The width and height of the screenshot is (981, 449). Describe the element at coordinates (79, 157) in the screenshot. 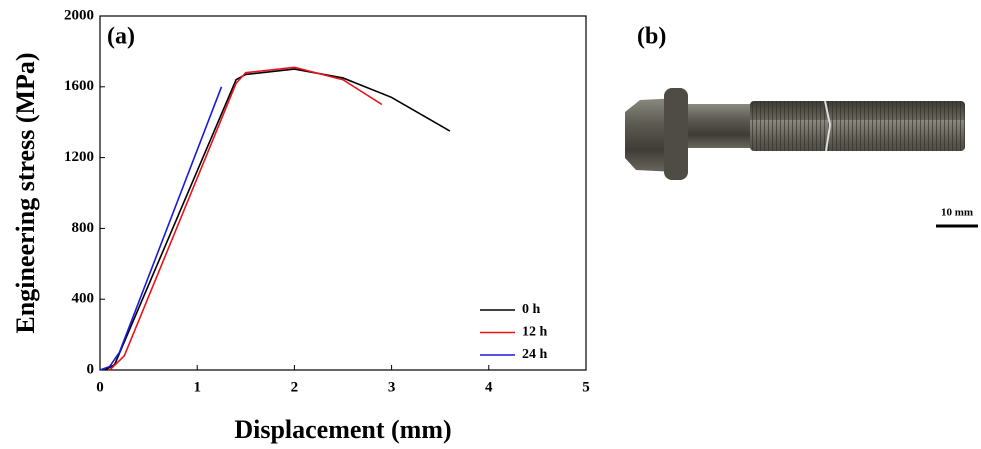

I see `y-tick-label: 1200` at that location.